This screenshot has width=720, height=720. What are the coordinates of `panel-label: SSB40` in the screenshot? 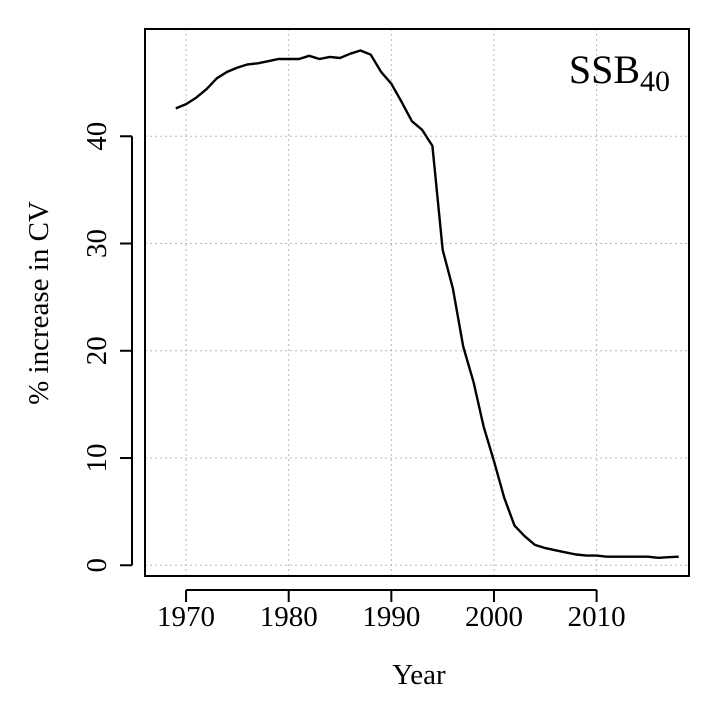 It's located at (619, 72).